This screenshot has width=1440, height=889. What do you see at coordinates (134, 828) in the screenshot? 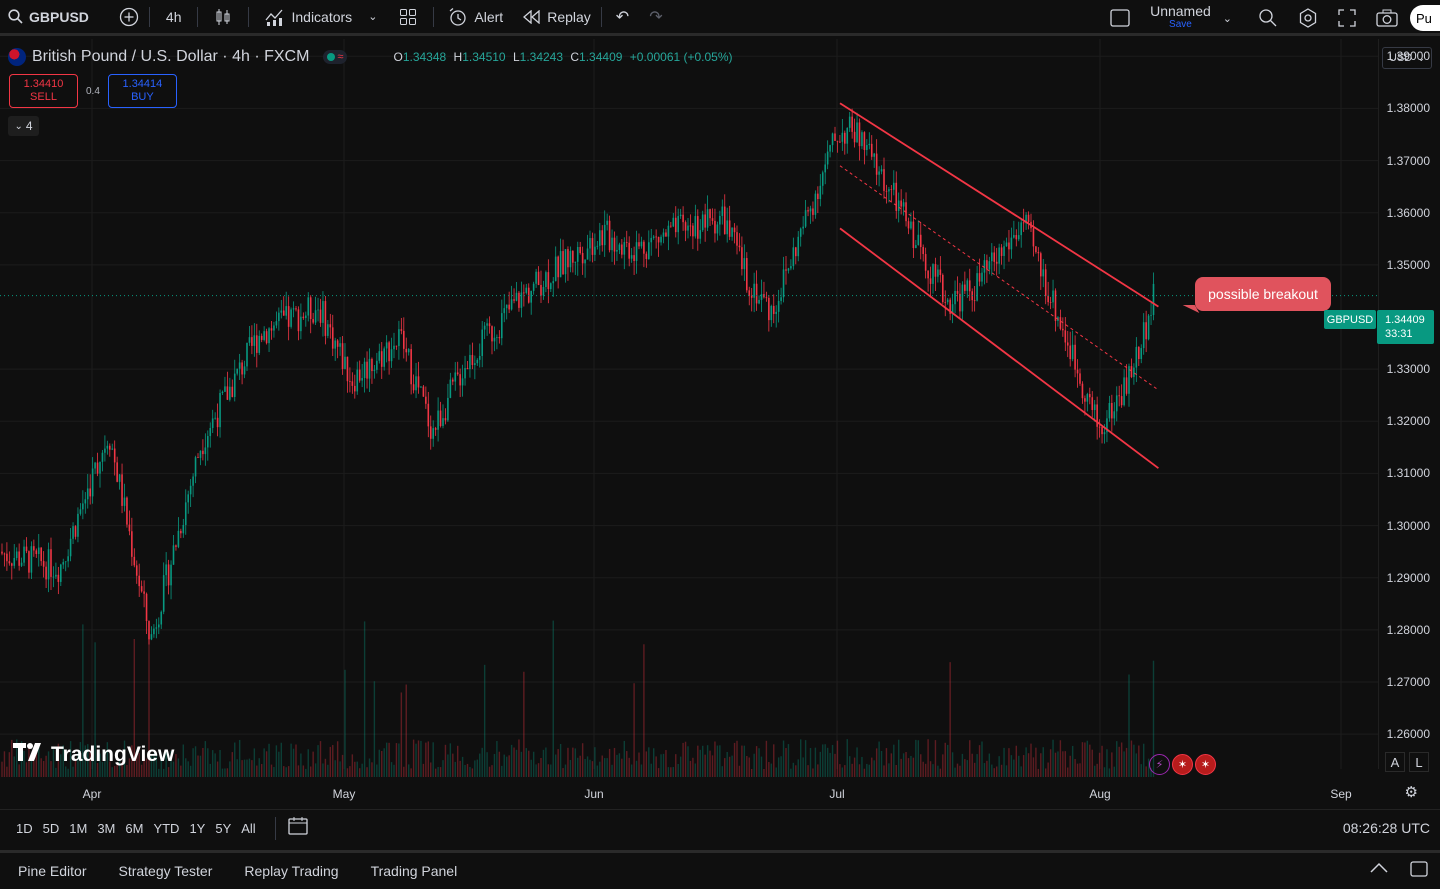
I see `range-6m: 6M` at bounding box center [134, 828].